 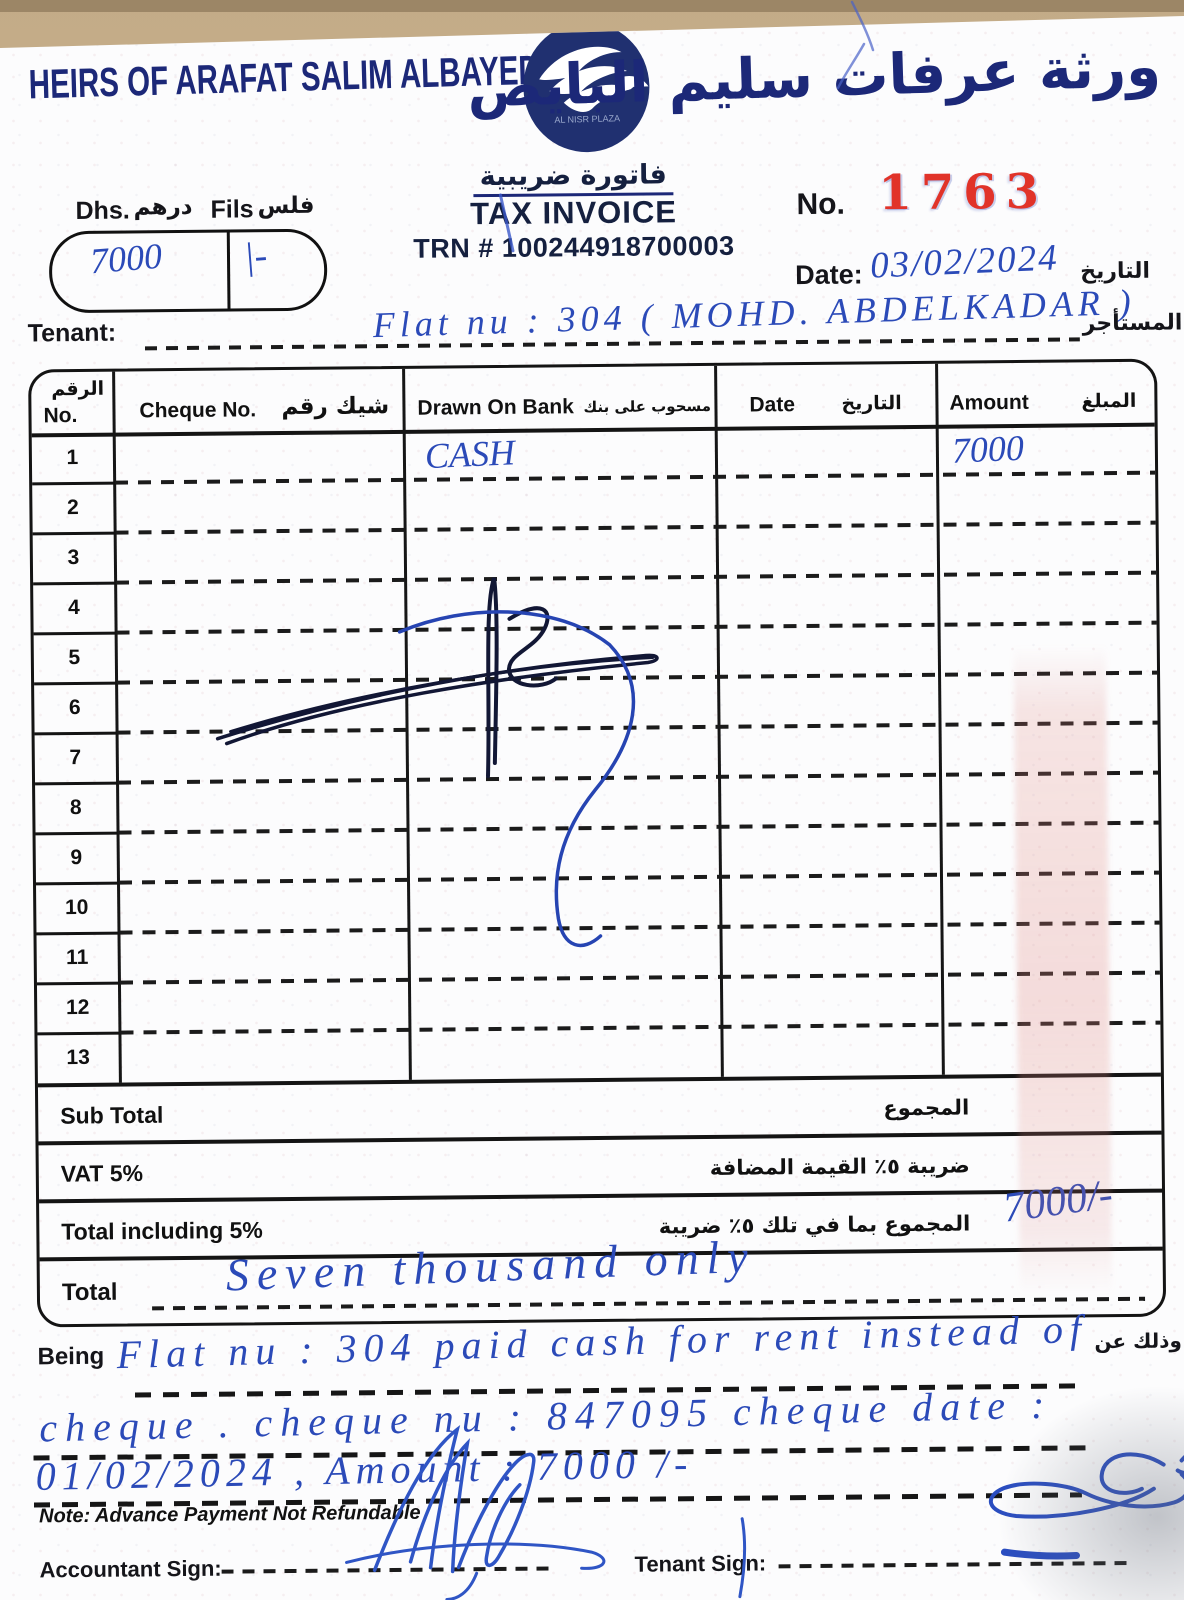 What do you see at coordinates (198, 410) in the screenshot?
I see `col-cheque-english: Cheque No.` at bounding box center [198, 410].